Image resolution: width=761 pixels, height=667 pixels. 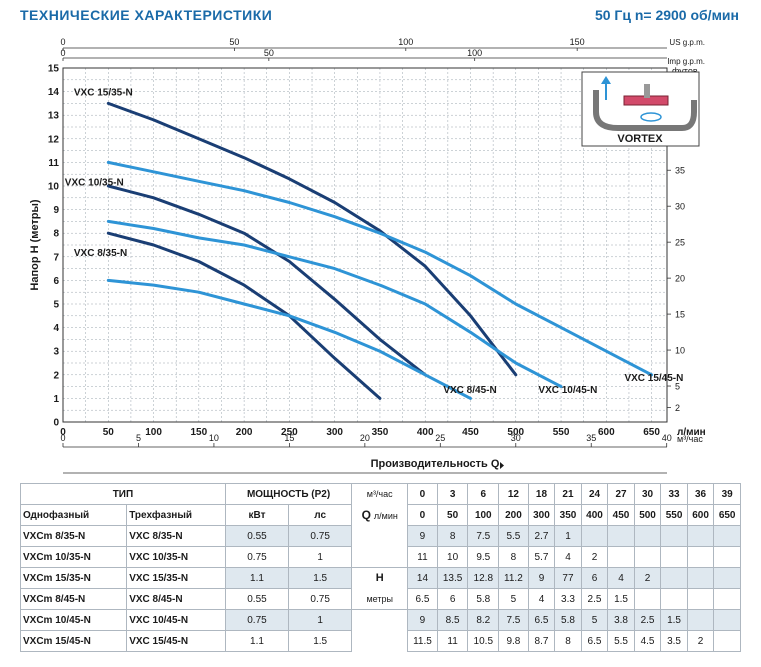 I want to click on label-vxc-8-35: VXC 8/35-N, so click(x=100, y=253).